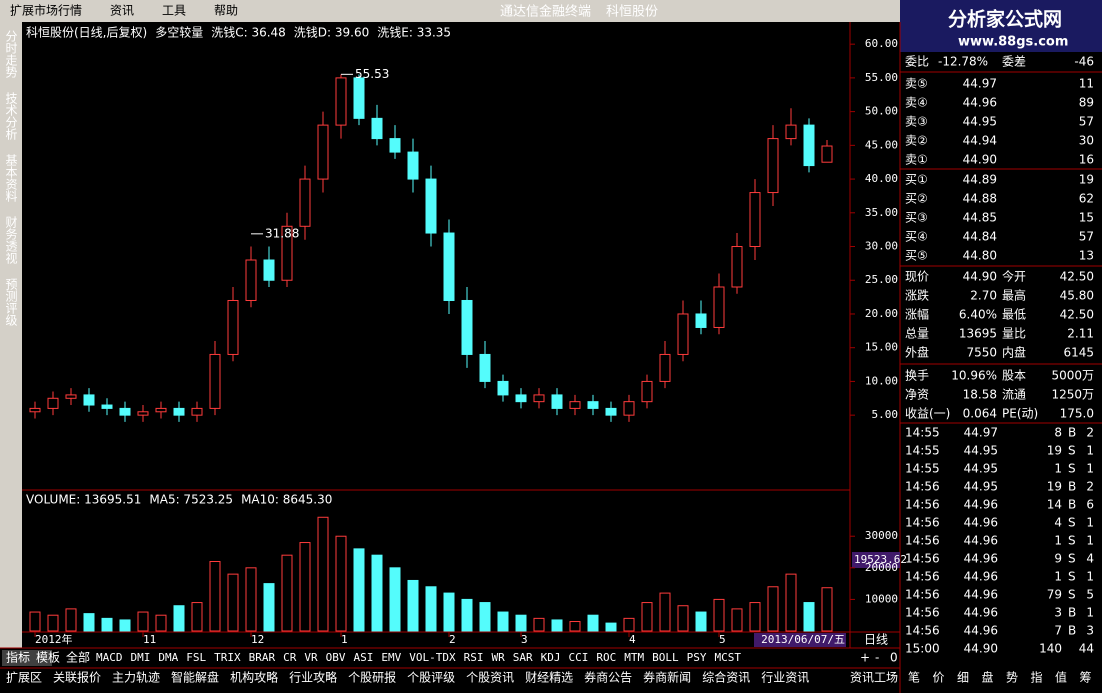  What do you see at coordinates (665, 657) in the screenshot?
I see `indicator-tab: BOLL` at bounding box center [665, 657].